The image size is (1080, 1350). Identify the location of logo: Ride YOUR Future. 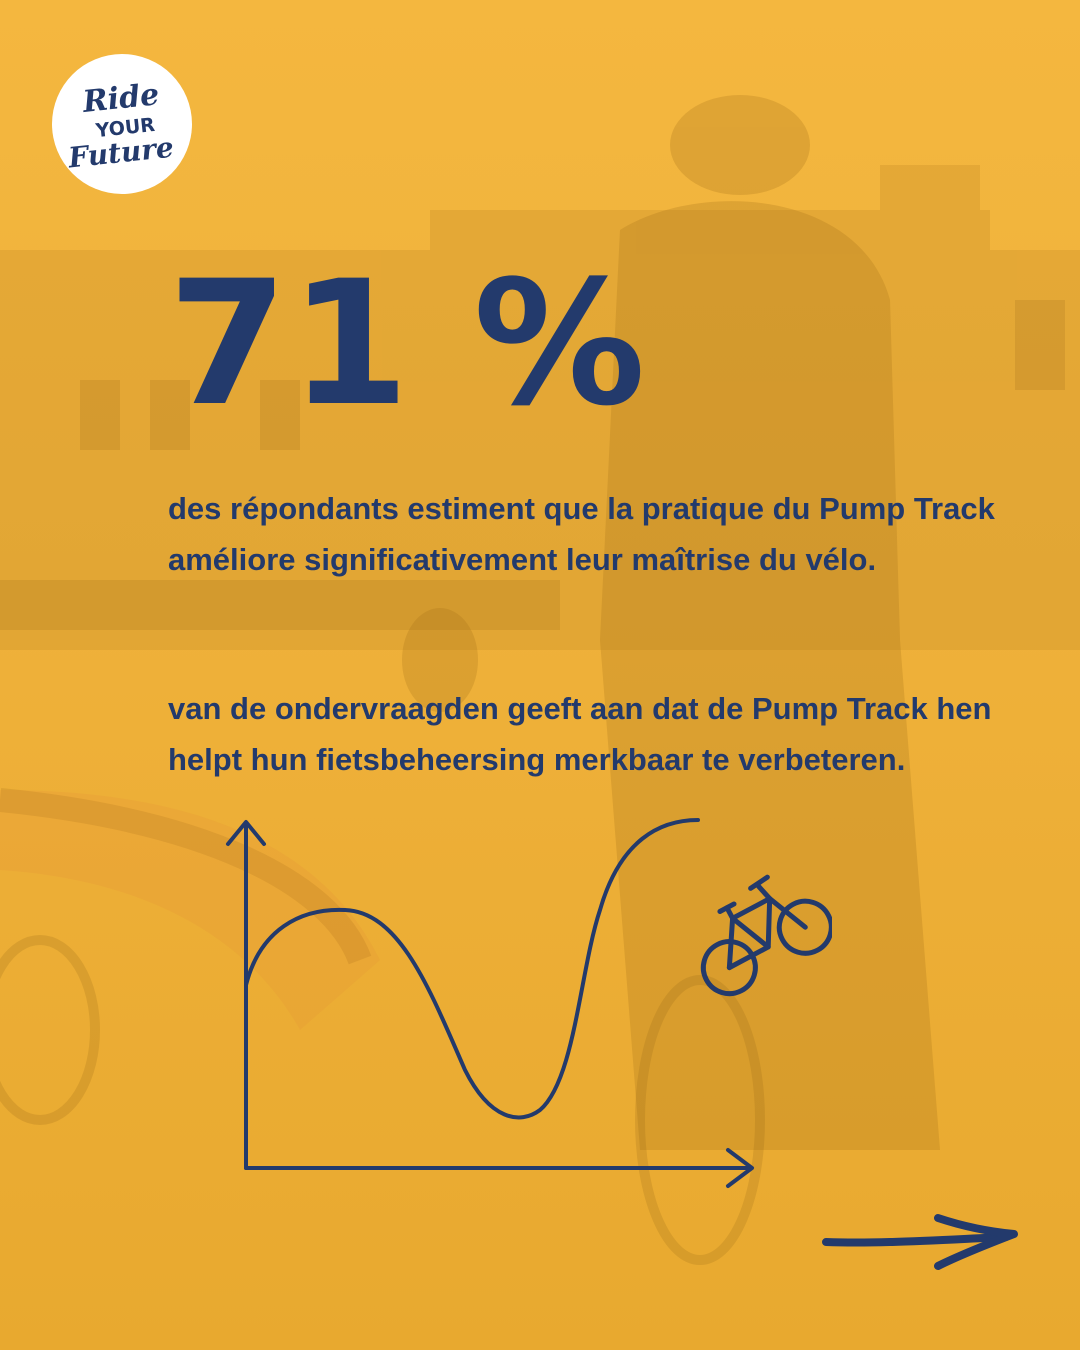
(122, 124).